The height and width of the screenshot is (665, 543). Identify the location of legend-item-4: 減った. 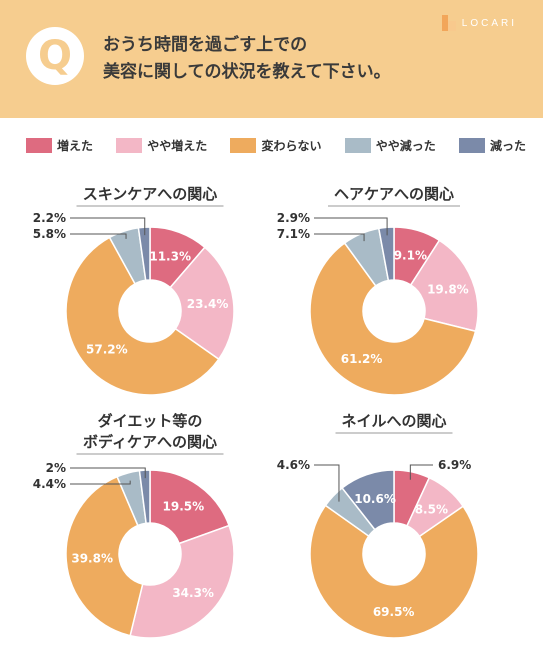
(492, 145).